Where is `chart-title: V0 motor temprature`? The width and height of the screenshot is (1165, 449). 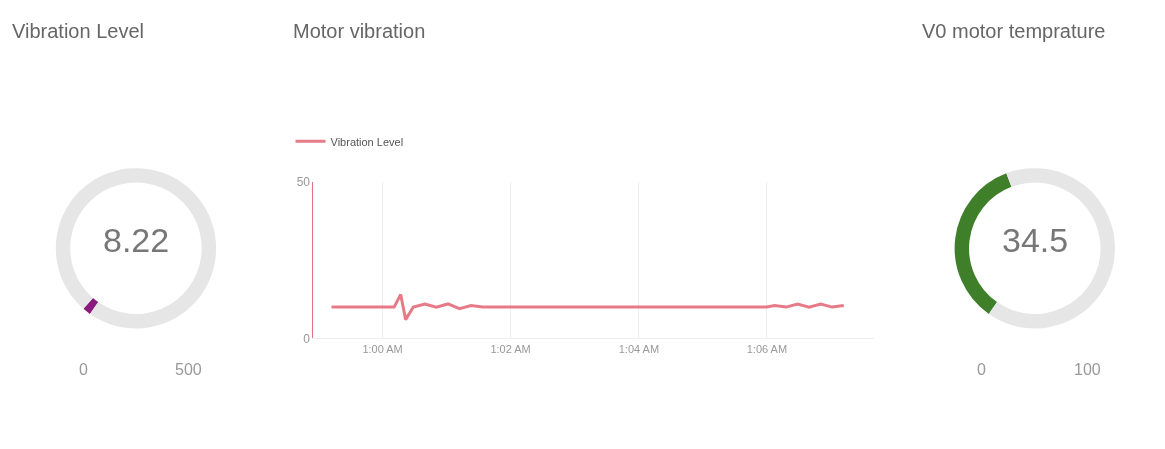
chart-title: V0 motor temprature is located at coordinates (1014, 31).